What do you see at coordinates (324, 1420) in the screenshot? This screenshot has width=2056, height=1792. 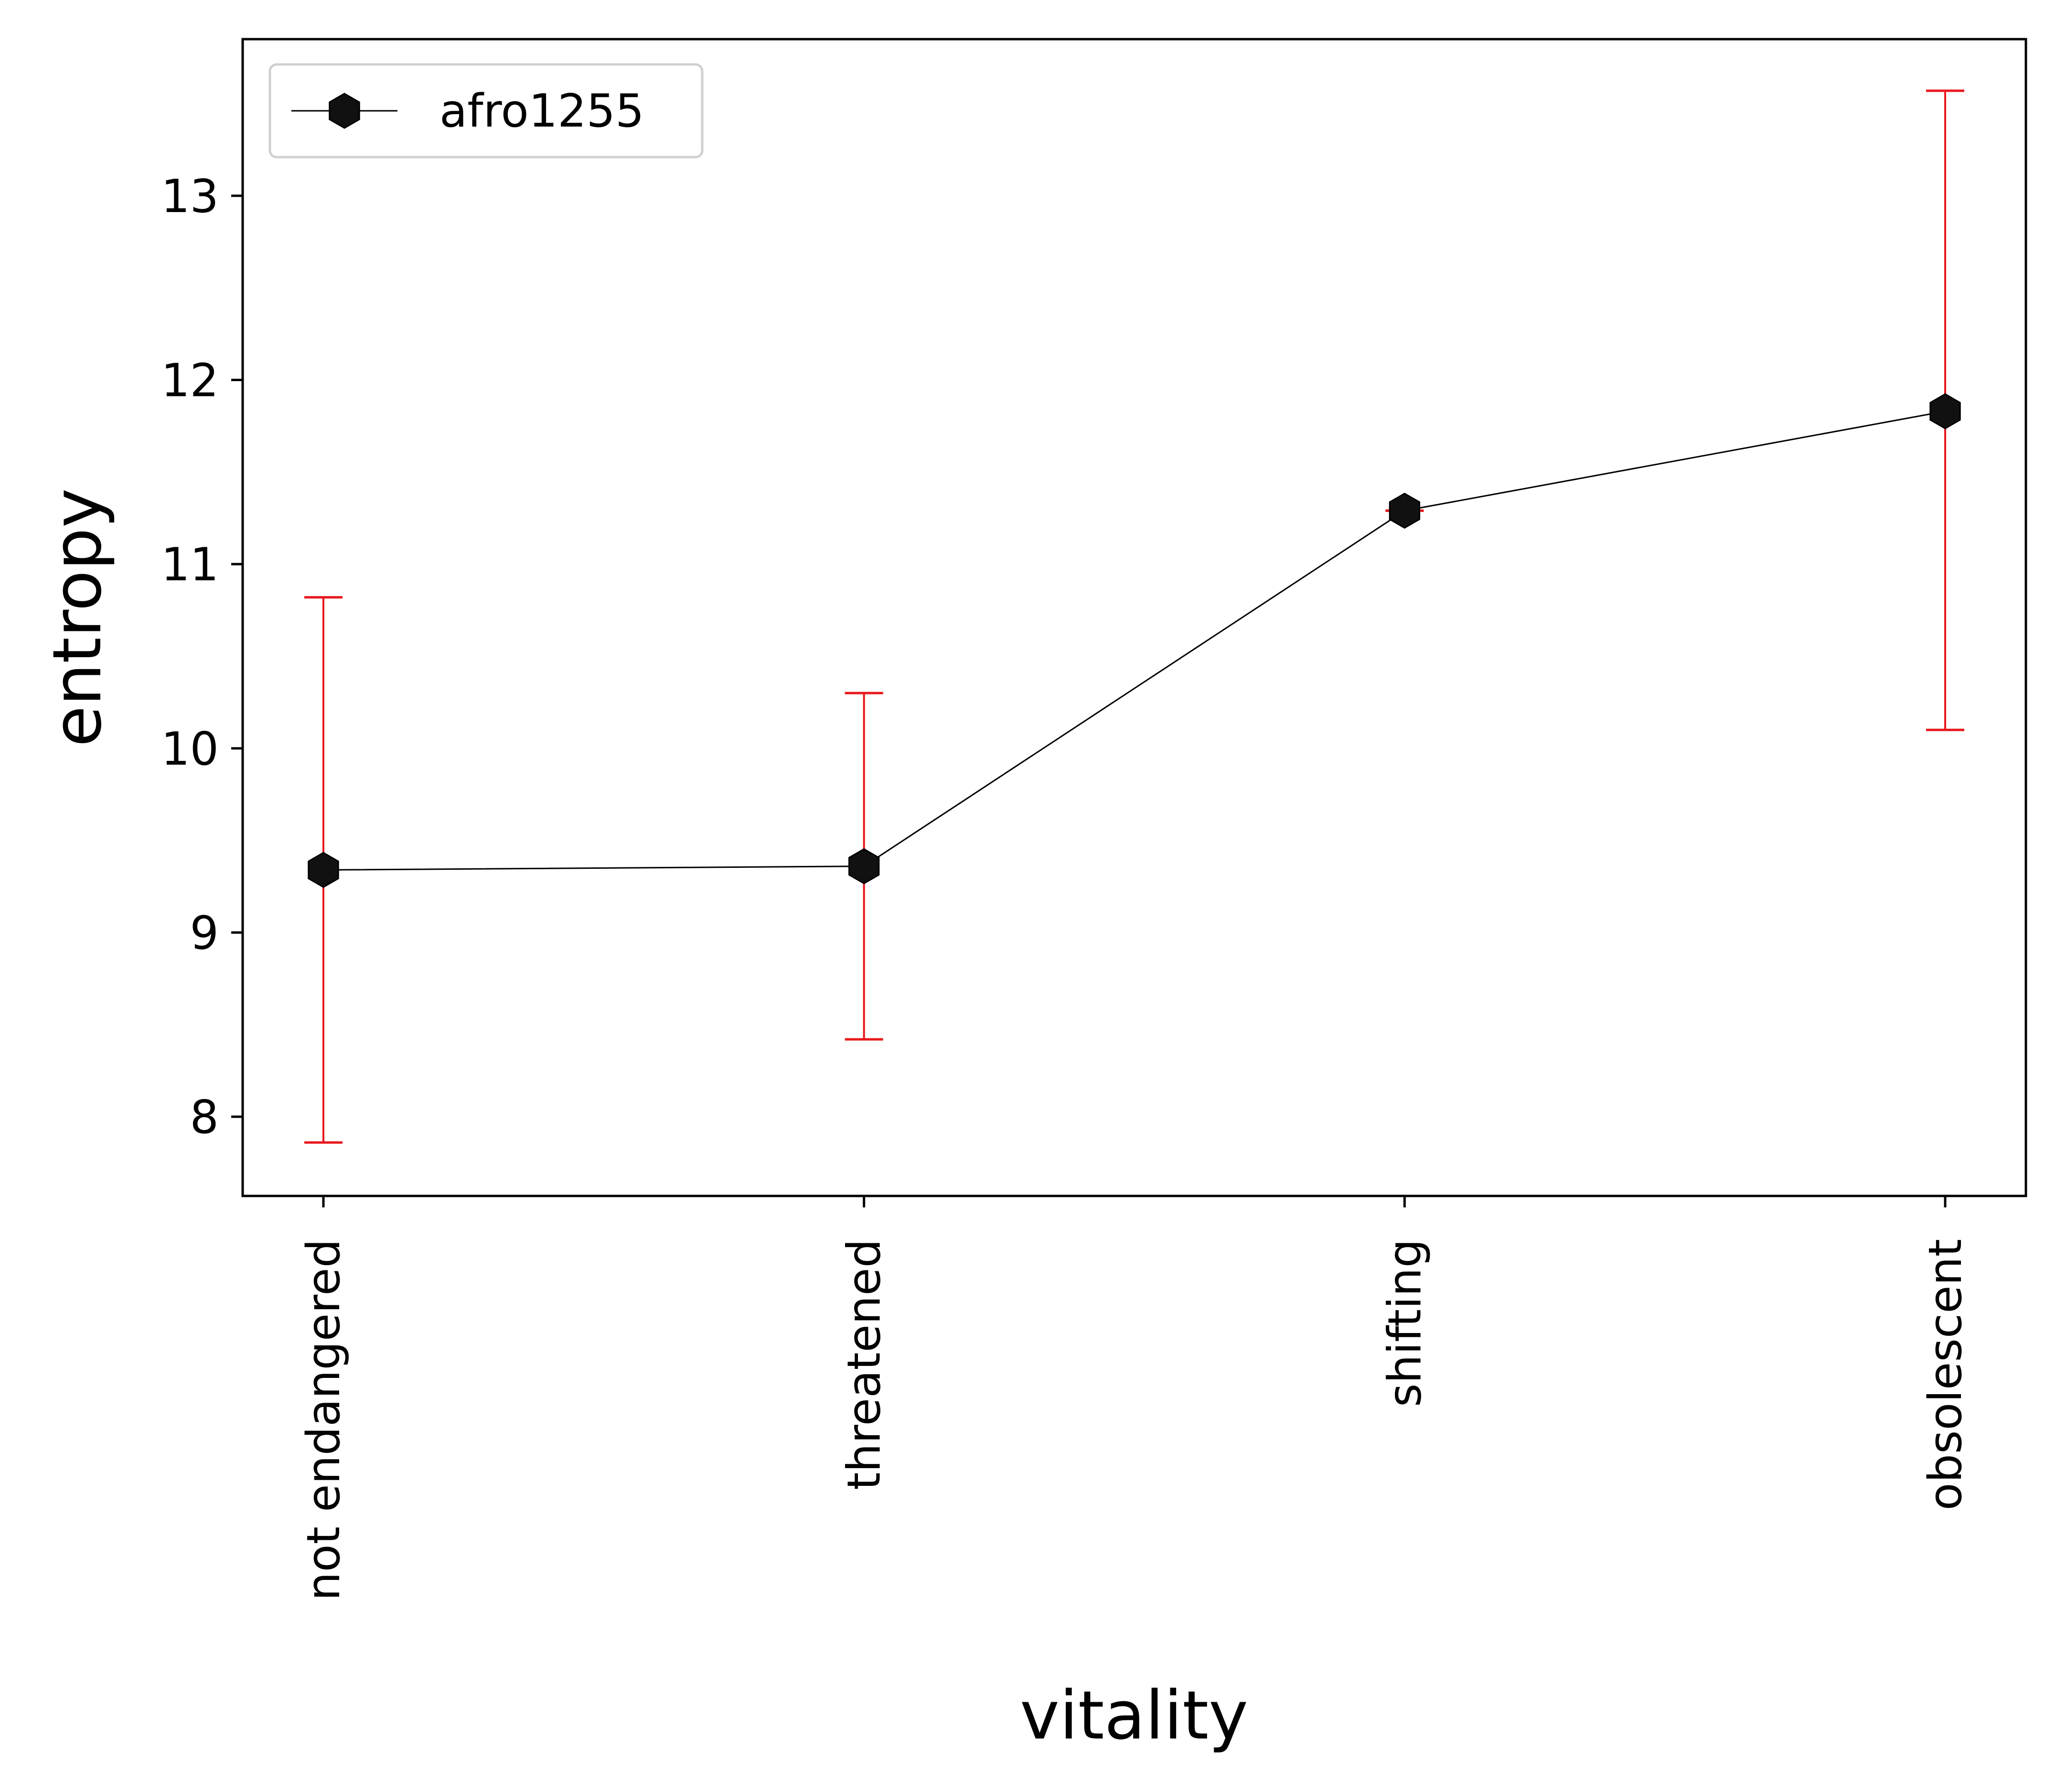 I see `x-tick-label: not endangered` at bounding box center [324, 1420].